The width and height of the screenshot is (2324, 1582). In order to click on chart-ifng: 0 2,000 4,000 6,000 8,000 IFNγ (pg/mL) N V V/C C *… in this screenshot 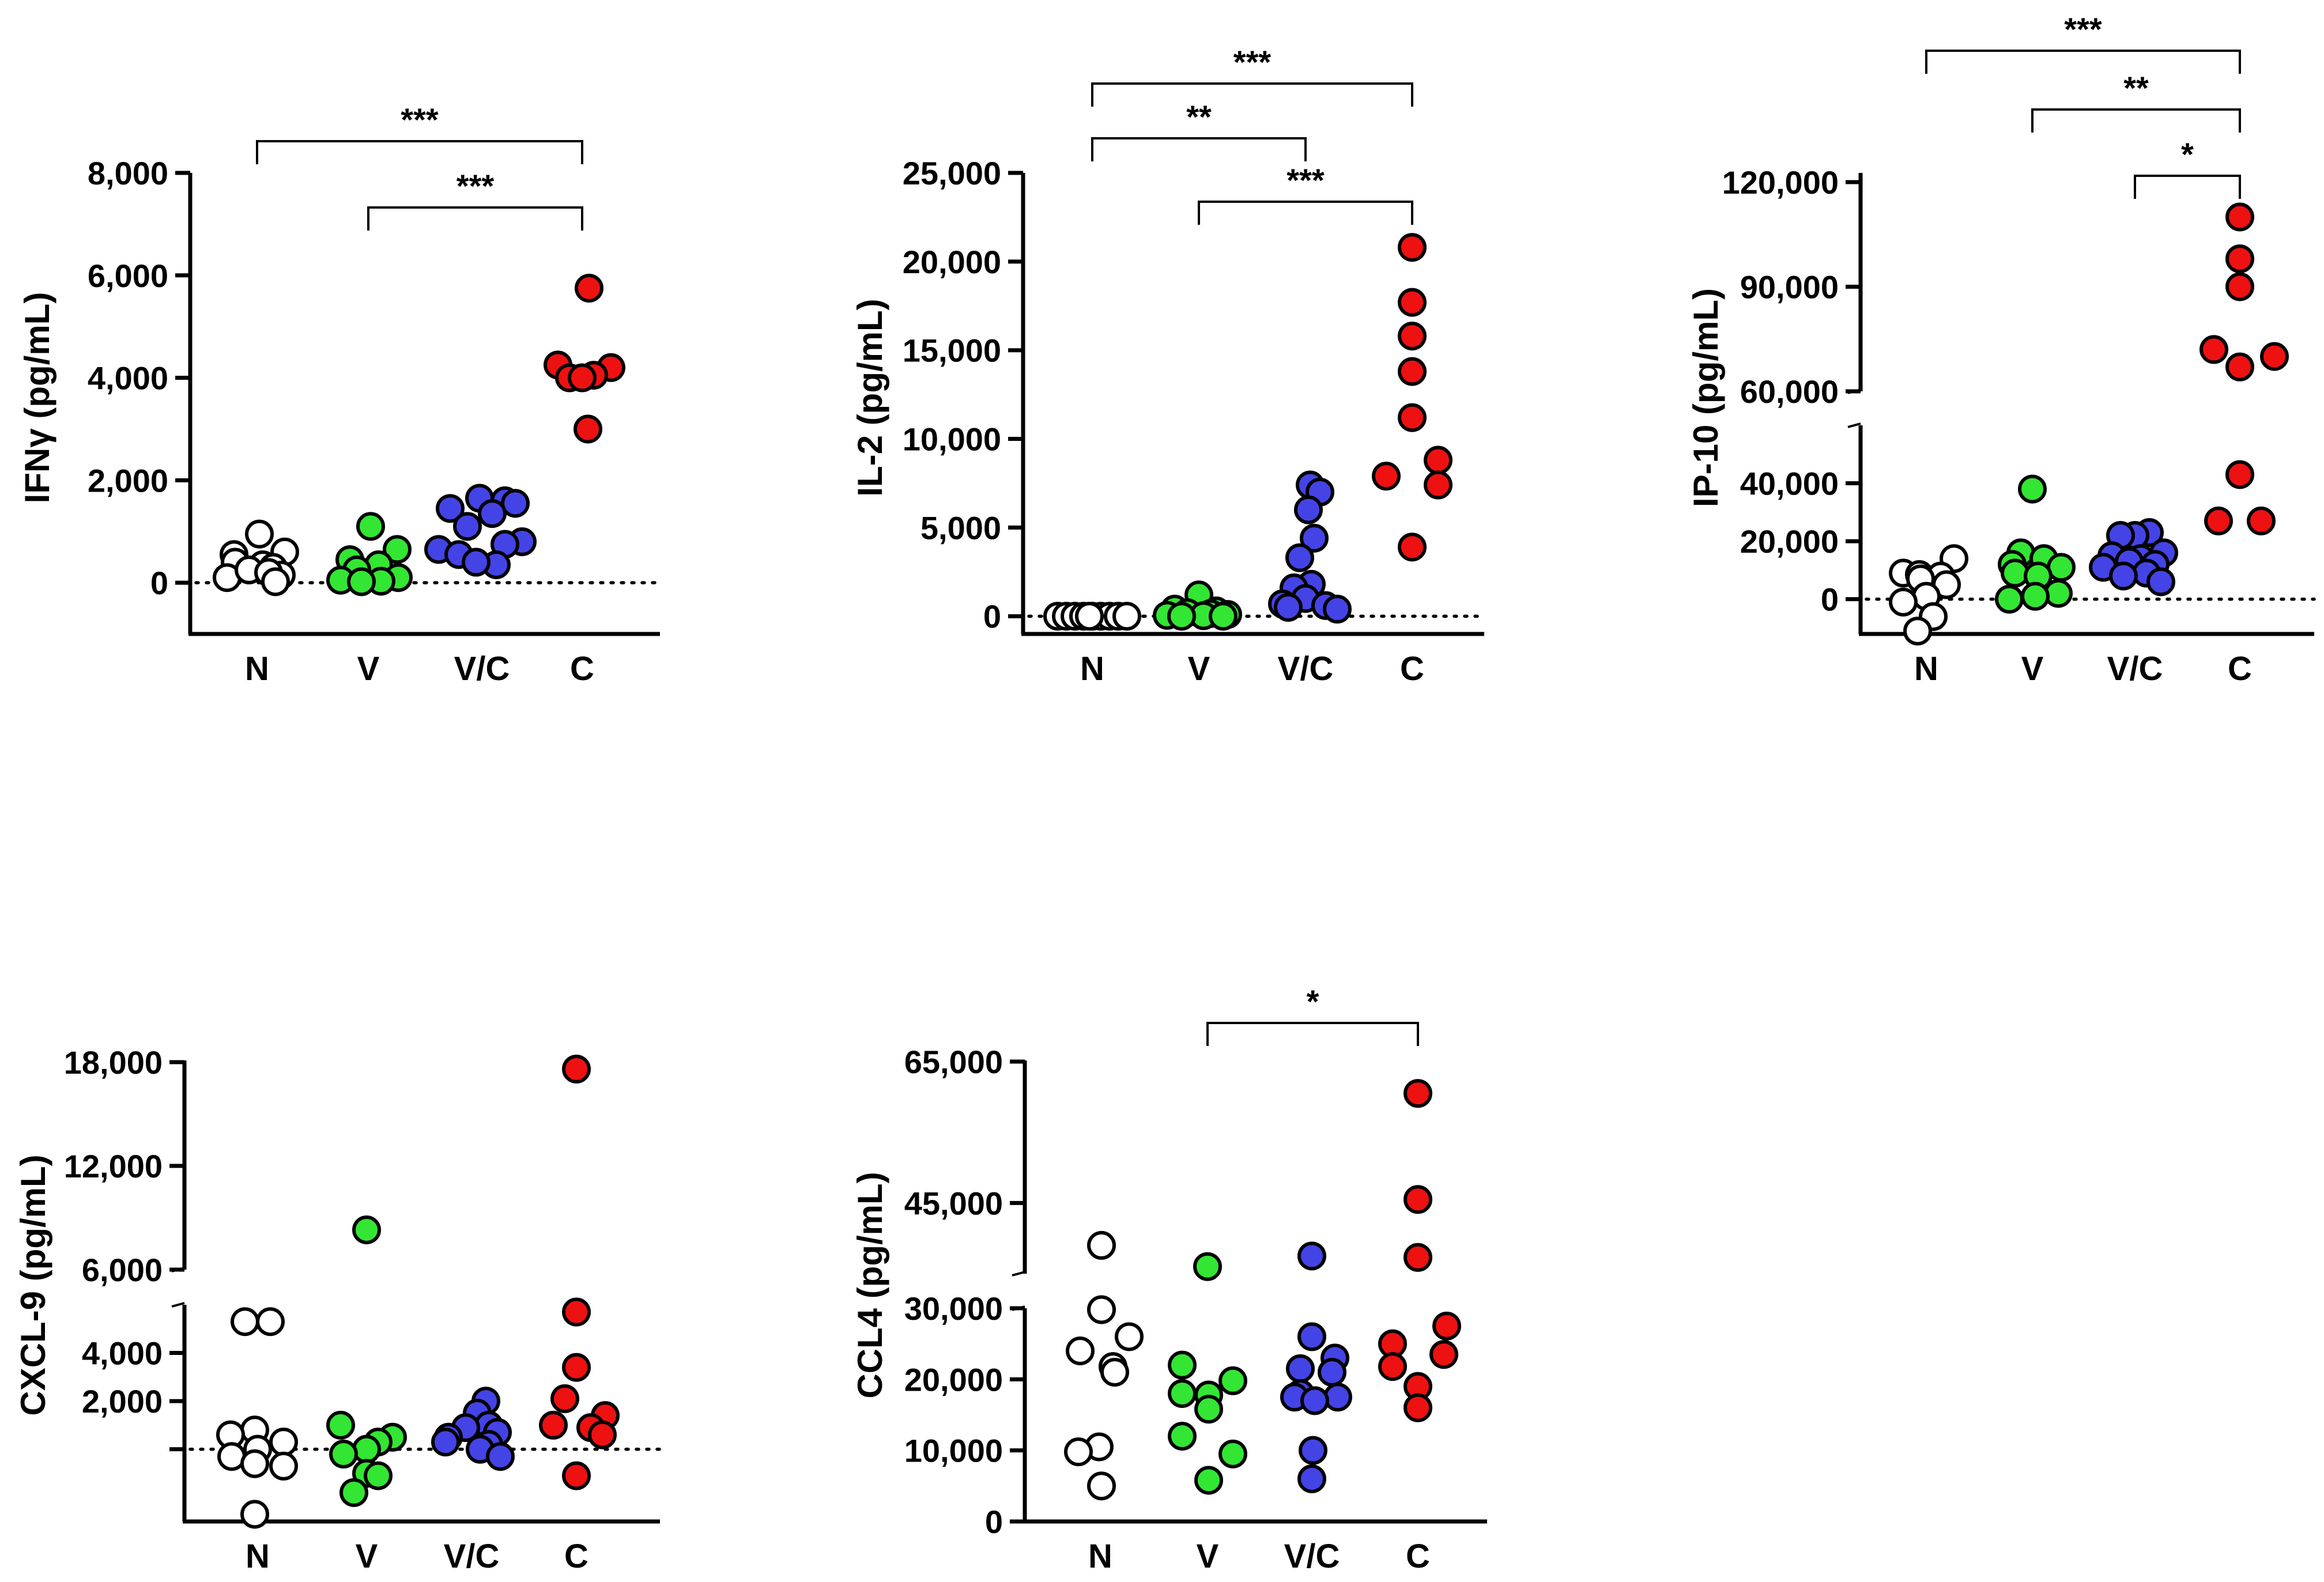, I will do `click(340, 394)`.